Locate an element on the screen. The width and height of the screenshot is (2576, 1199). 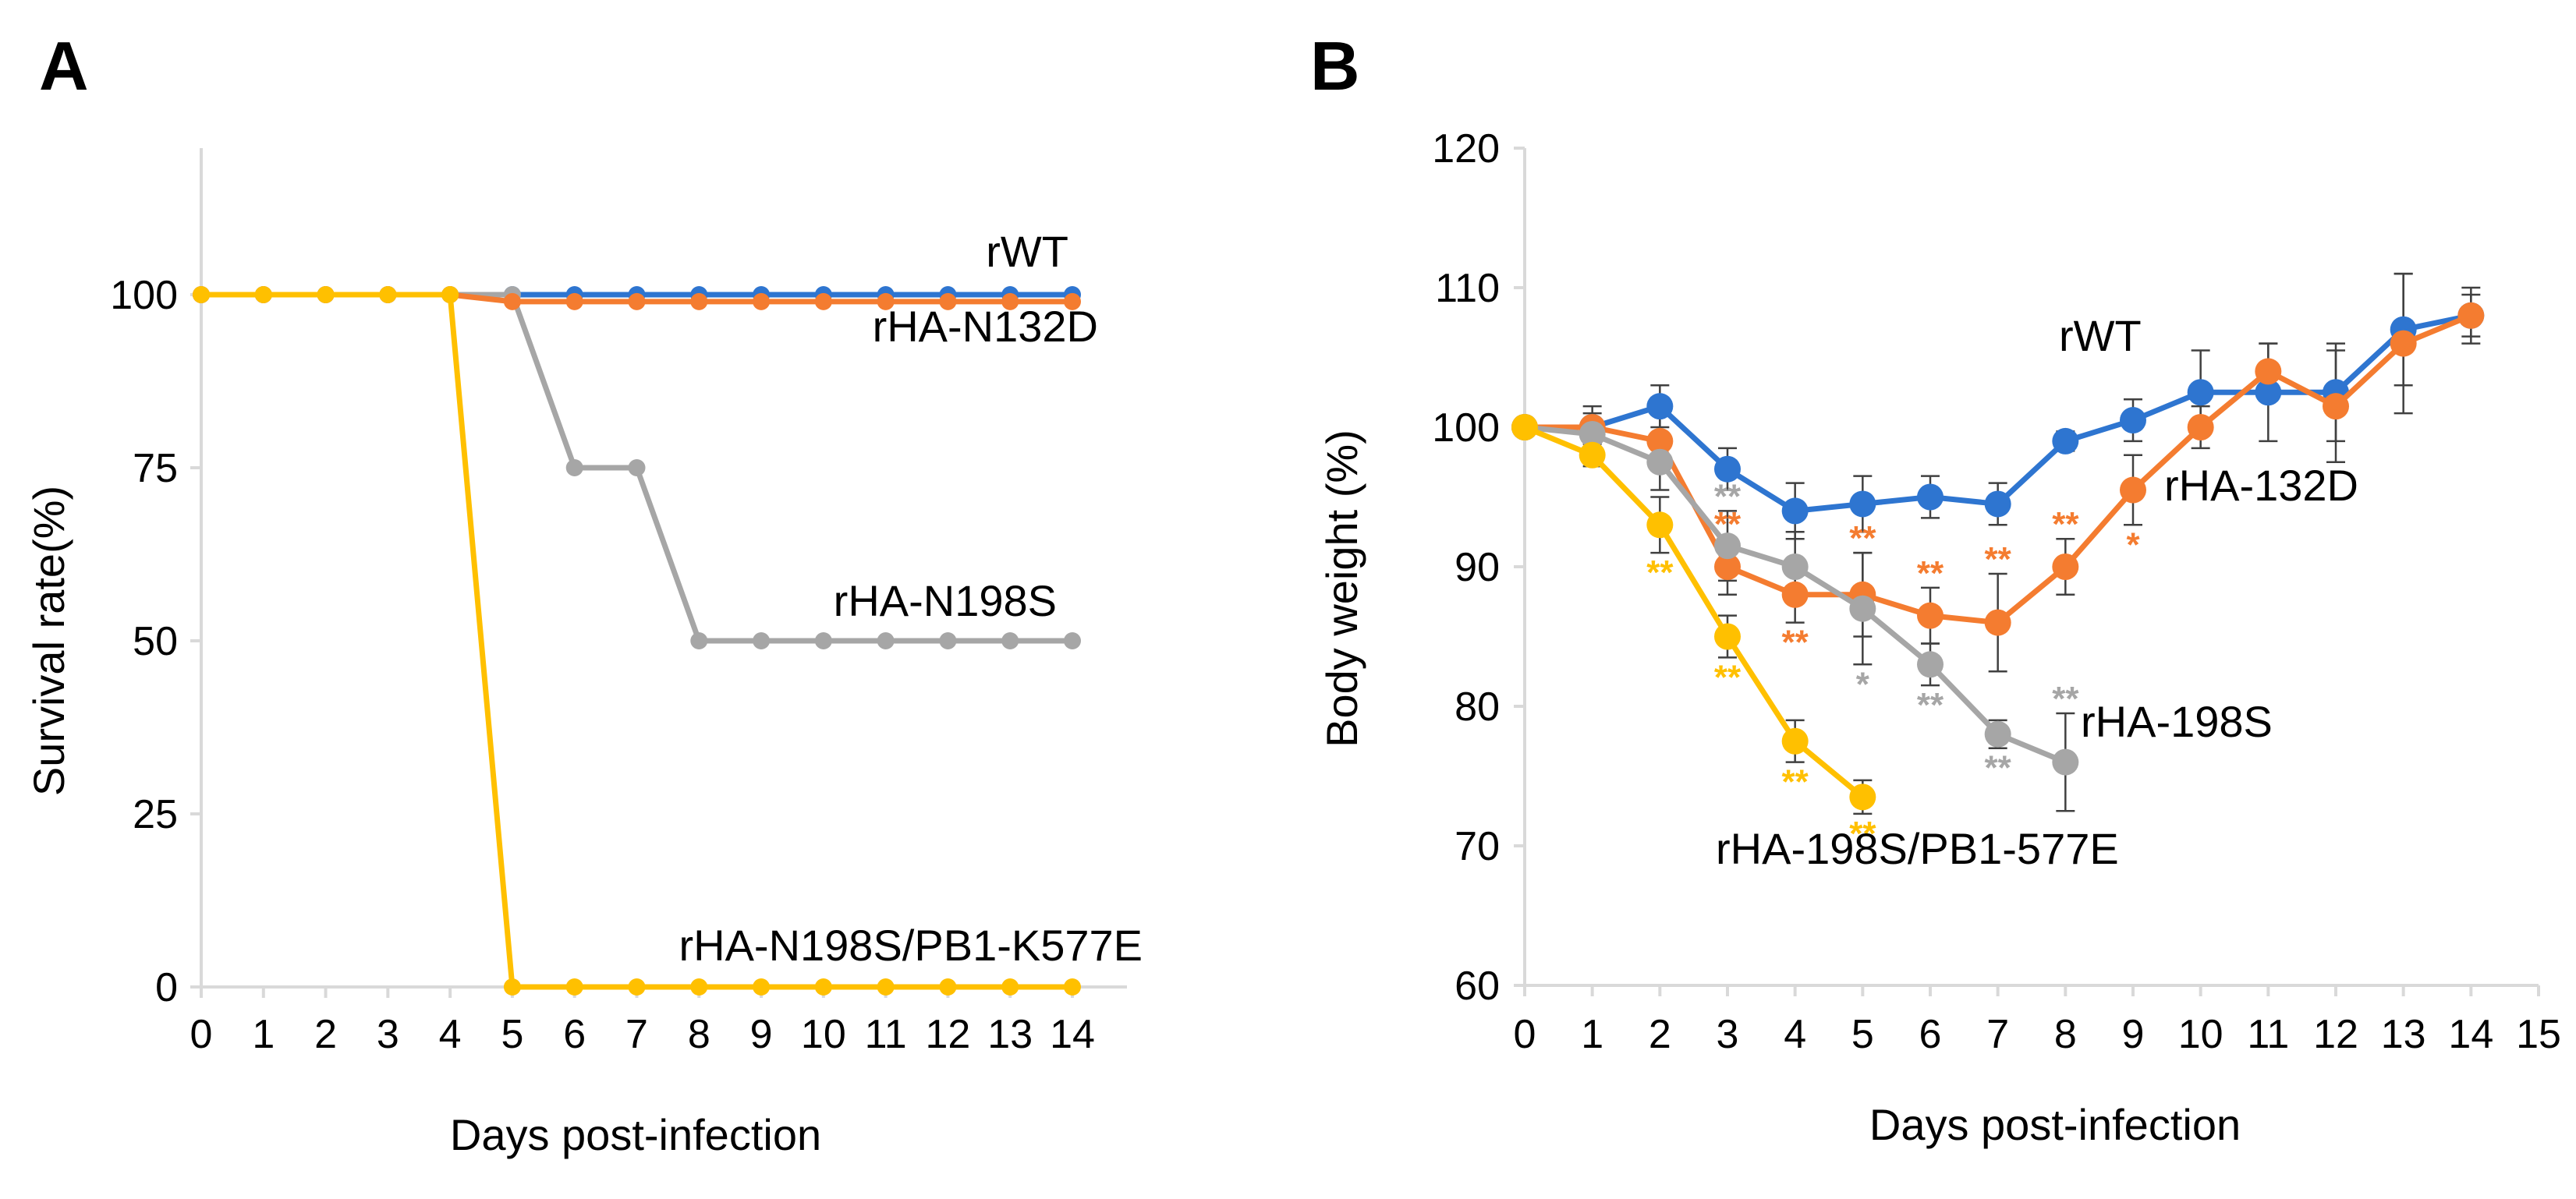
b-y-tick-label: 90 is located at coordinates (1477, 567).